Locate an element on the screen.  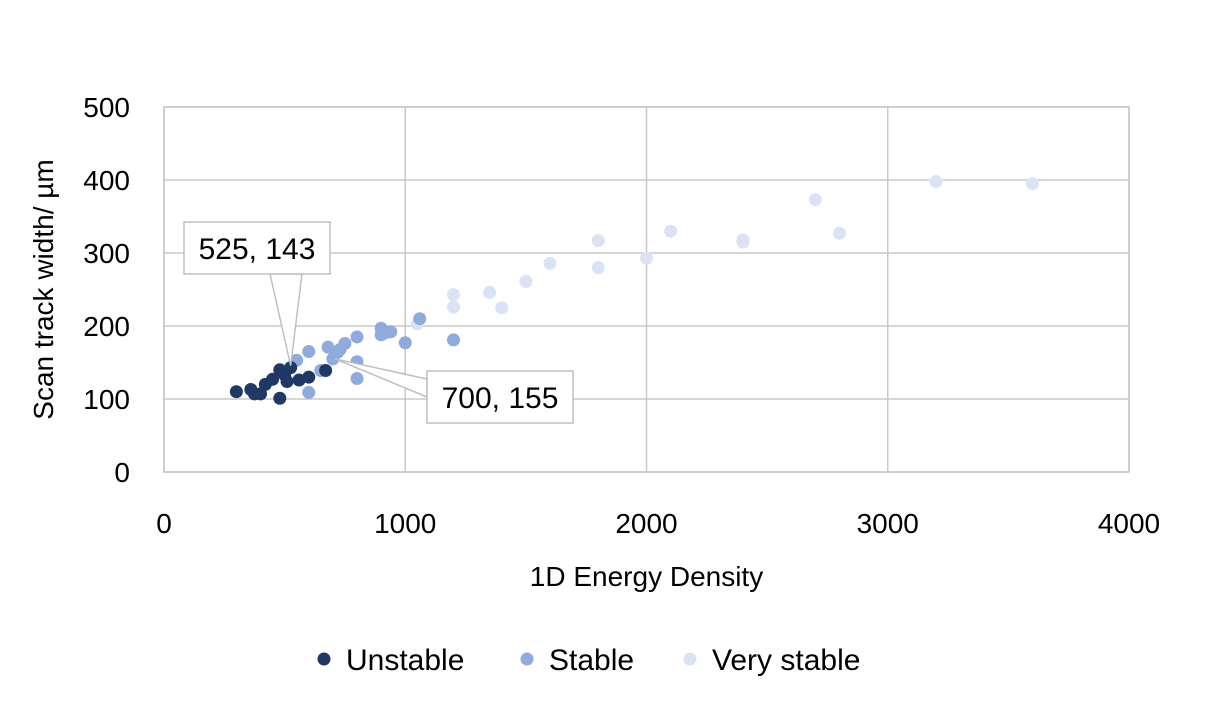
x-axis-title: 1D Energy Density is located at coordinates (646, 576).